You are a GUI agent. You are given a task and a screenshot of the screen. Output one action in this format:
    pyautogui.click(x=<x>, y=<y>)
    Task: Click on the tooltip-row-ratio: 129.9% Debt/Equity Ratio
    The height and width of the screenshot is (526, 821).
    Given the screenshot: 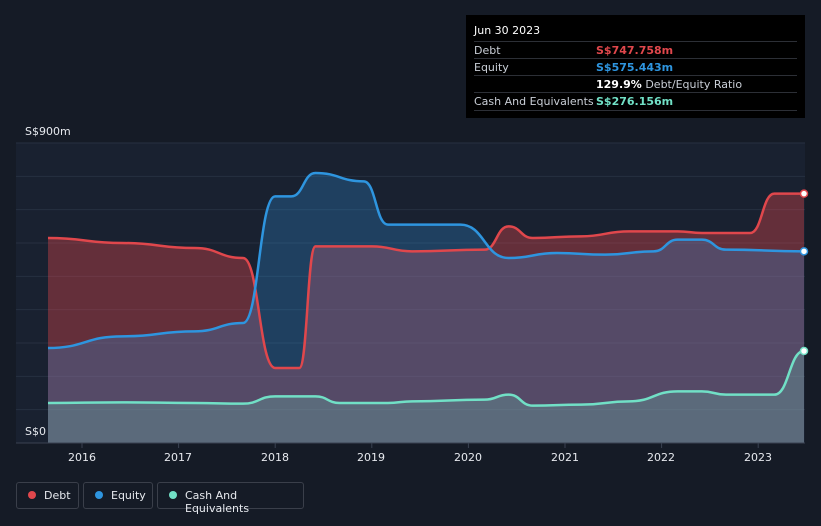 What is the action you would take?
    pyautogui.click(x=635, y=84)
    